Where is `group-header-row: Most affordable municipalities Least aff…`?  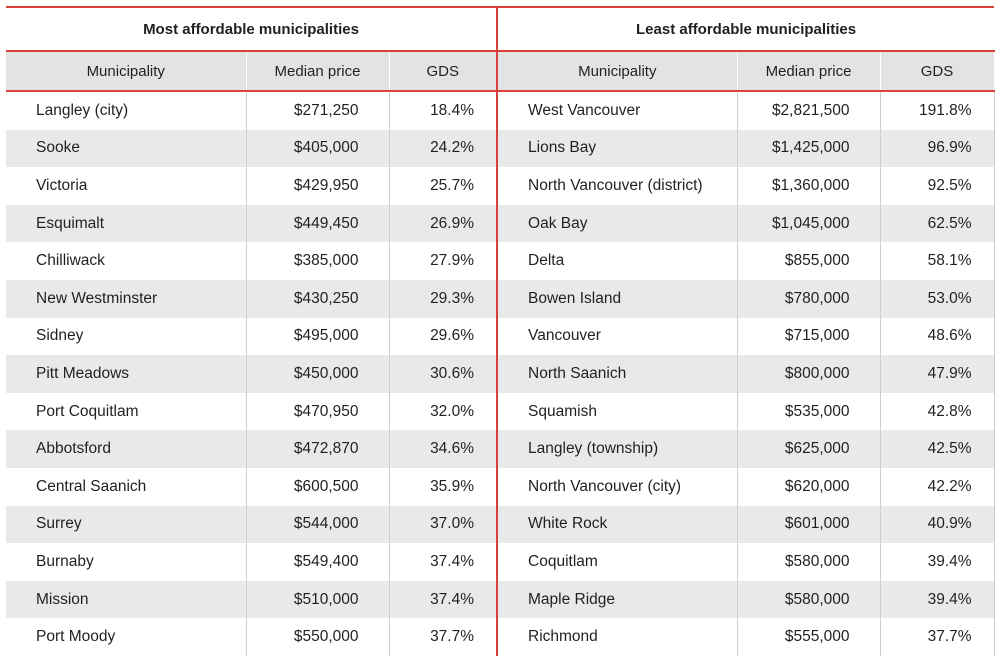
group-header-row: Most affordable municipalities Least aff… is located at coordinates (500, 28).